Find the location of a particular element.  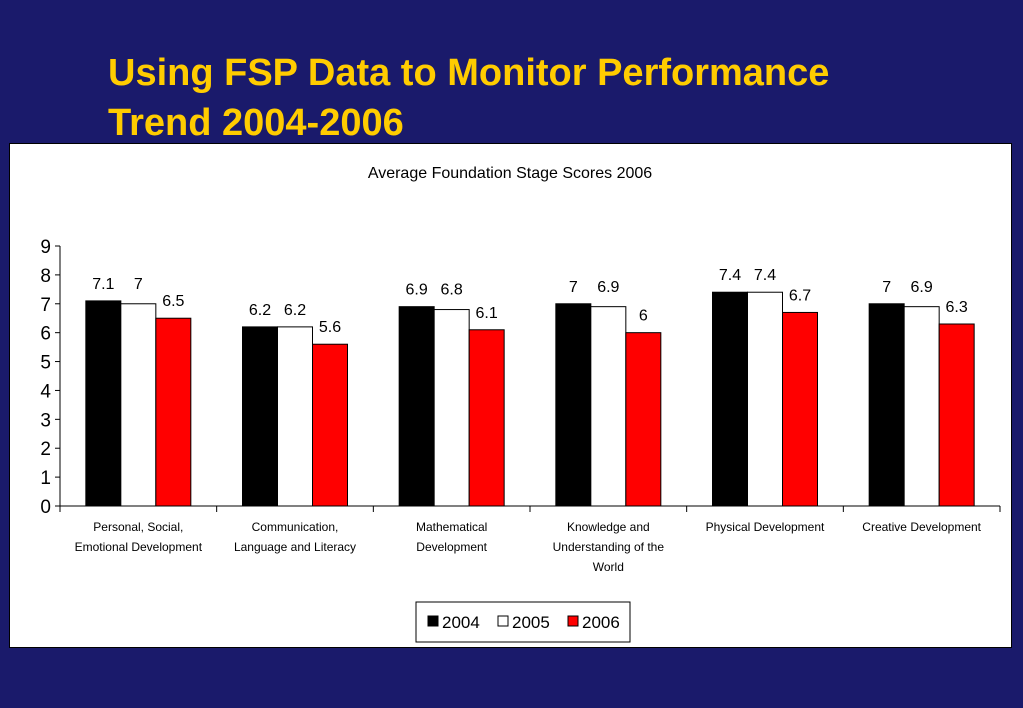

slide-title-line-1: Using FSP Data to Monitor Performance is located at coordinates (469, 73).